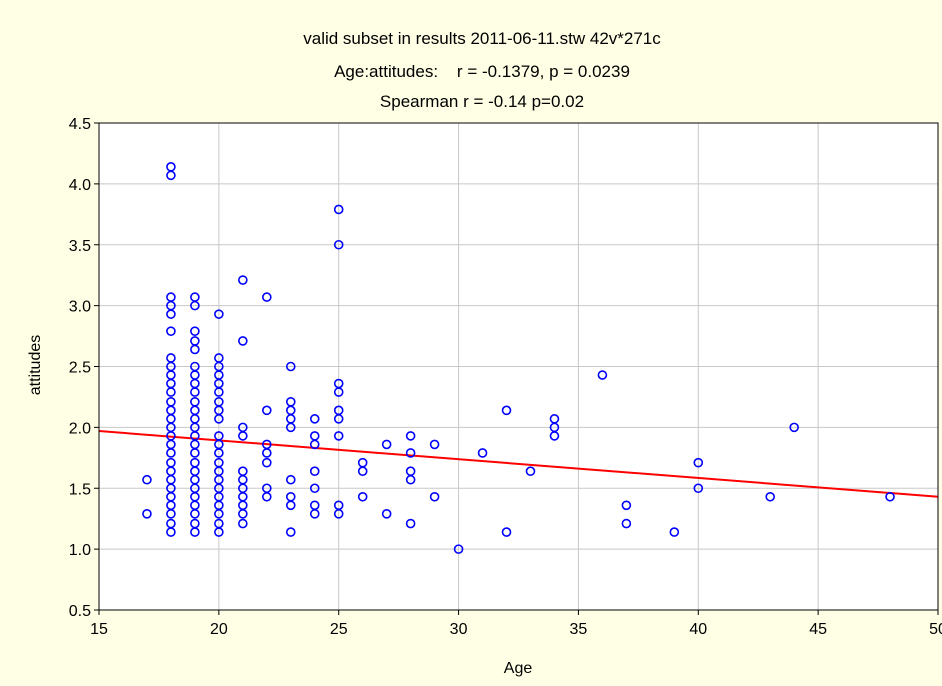 The height and width of the screenshot is (686, 942). I want to click on x-tick-label: 30, so click(459, 629).